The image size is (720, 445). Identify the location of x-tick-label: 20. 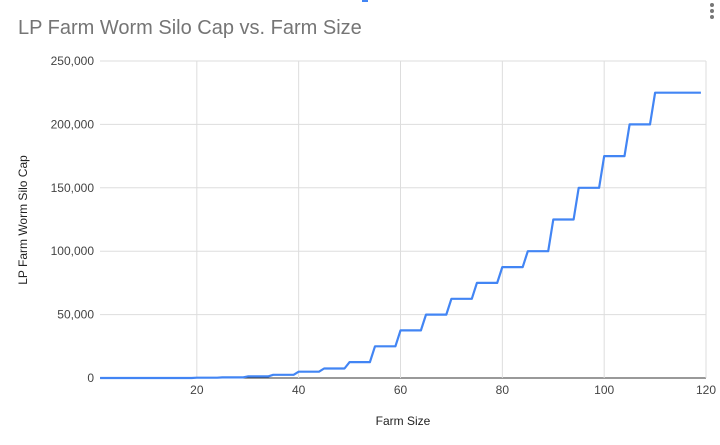
(197, 390).